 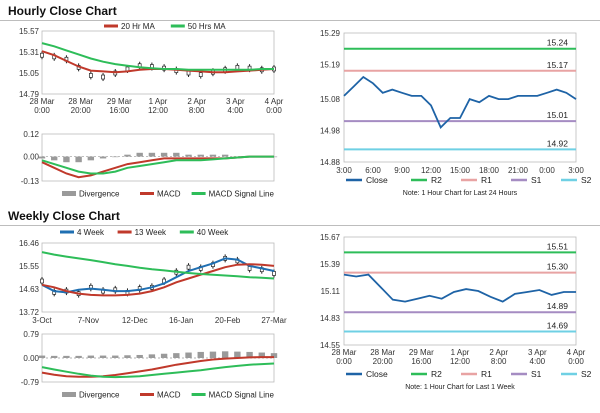 I want to click on hp-y-tick-label: 14.79, so click(x=29, y=94).